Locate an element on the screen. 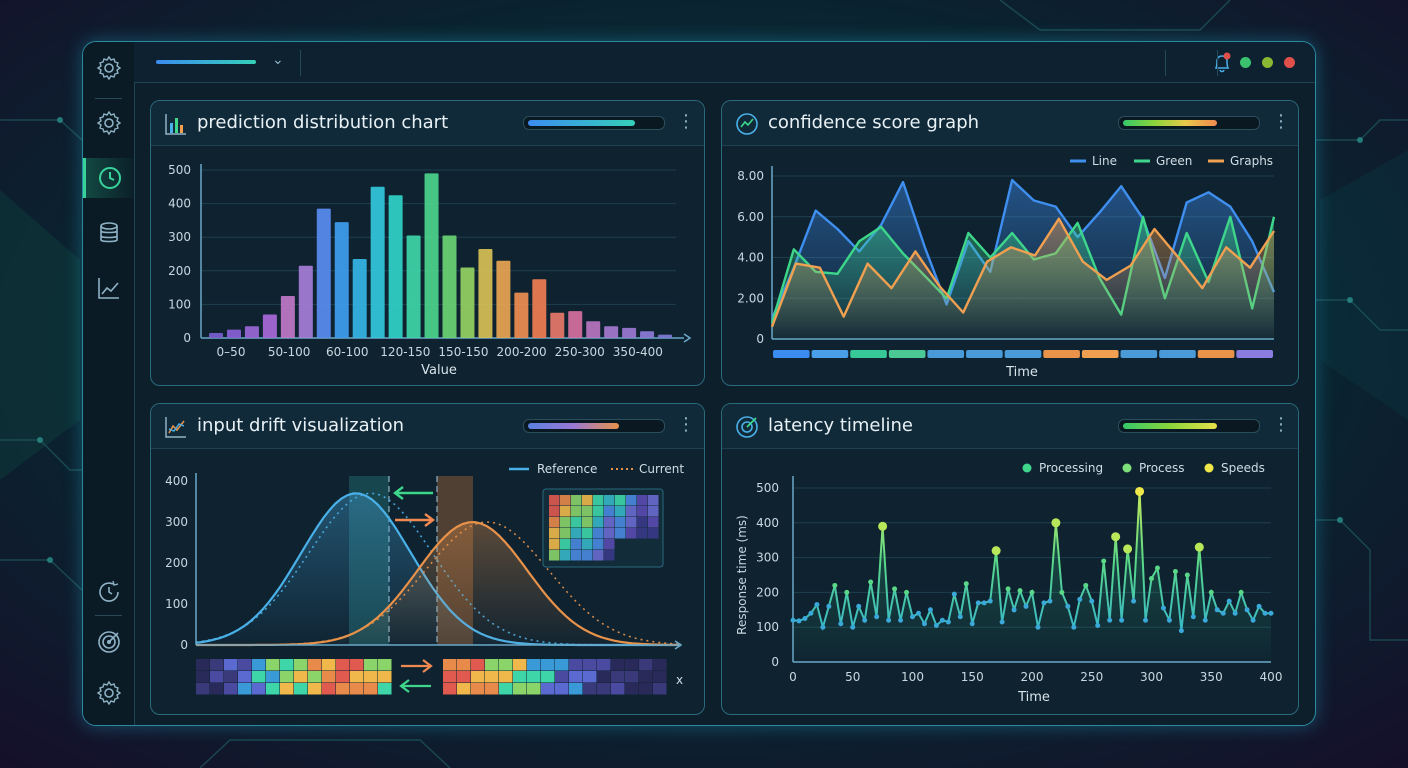 The width and height of the screenshot is (1408, 768). curve-area is located at coordinates (438, 569).